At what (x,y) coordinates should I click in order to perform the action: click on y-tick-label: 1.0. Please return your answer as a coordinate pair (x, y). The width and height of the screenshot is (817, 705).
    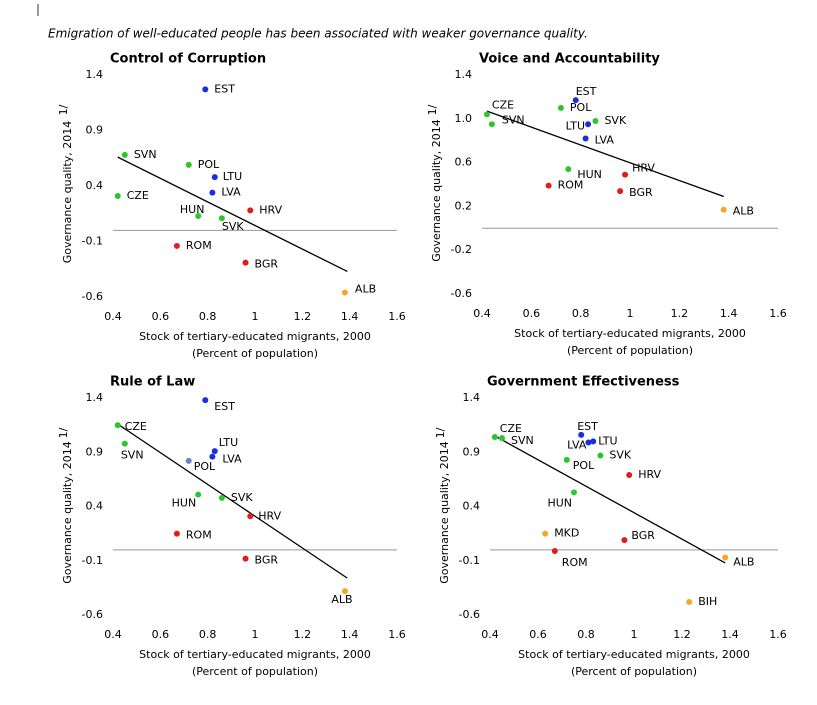
    Looking at the image, I should click on (464, 118).